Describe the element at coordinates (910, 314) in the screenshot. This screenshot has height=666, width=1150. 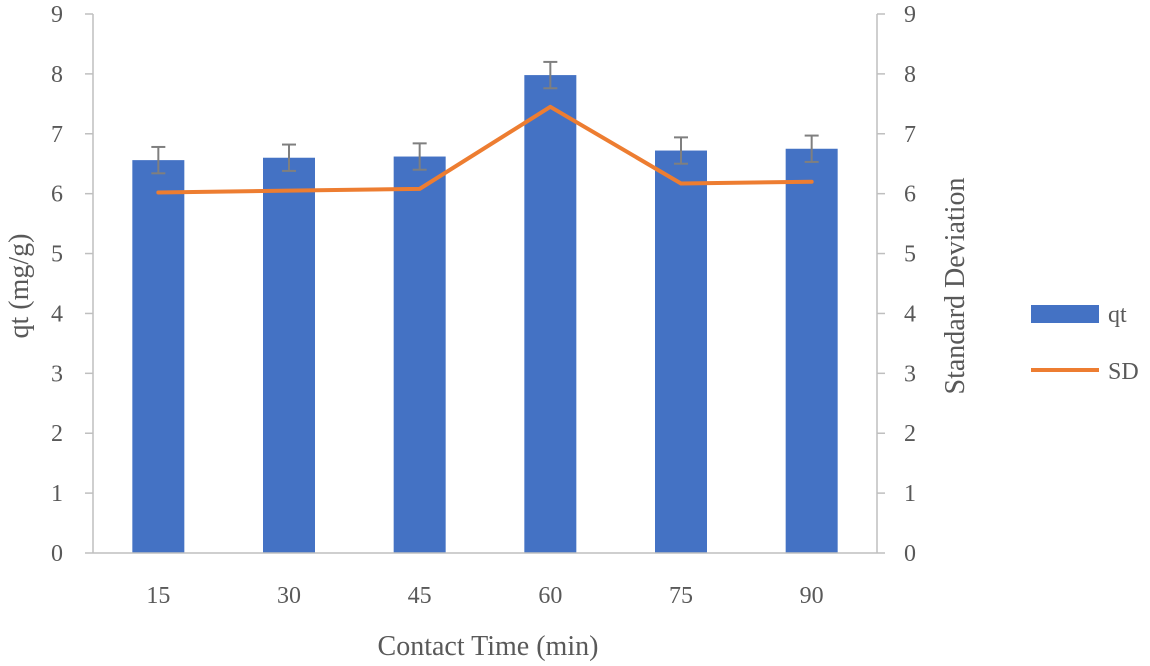
I see `right-tick-label-4: 4` at that location.